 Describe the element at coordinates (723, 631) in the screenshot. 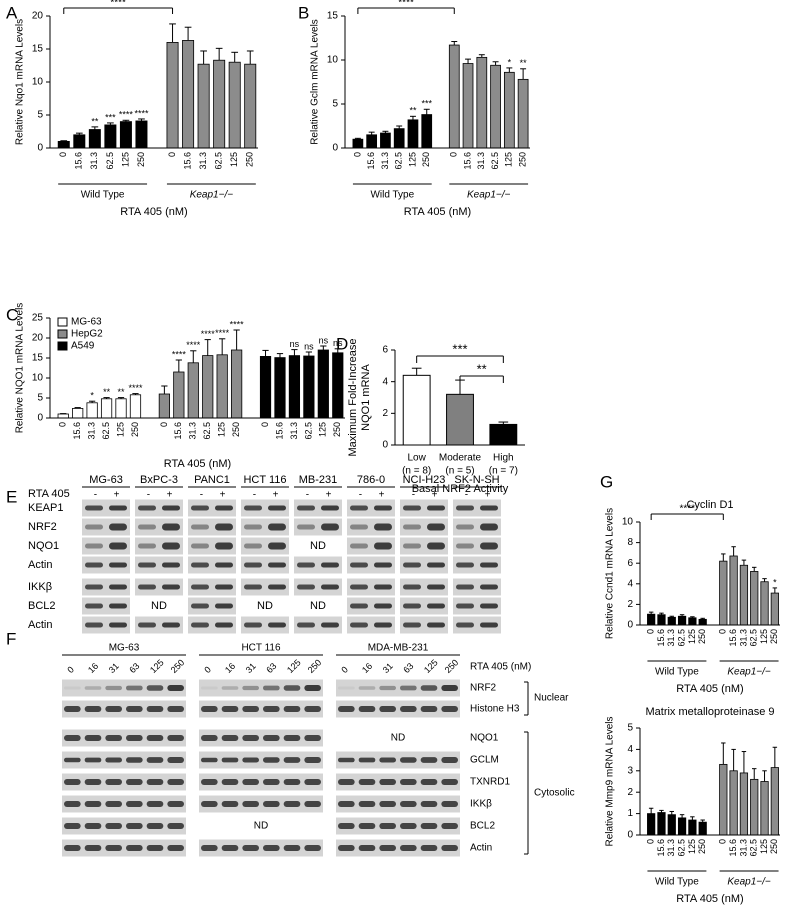

I see `x-tick-label: 0` at that location.